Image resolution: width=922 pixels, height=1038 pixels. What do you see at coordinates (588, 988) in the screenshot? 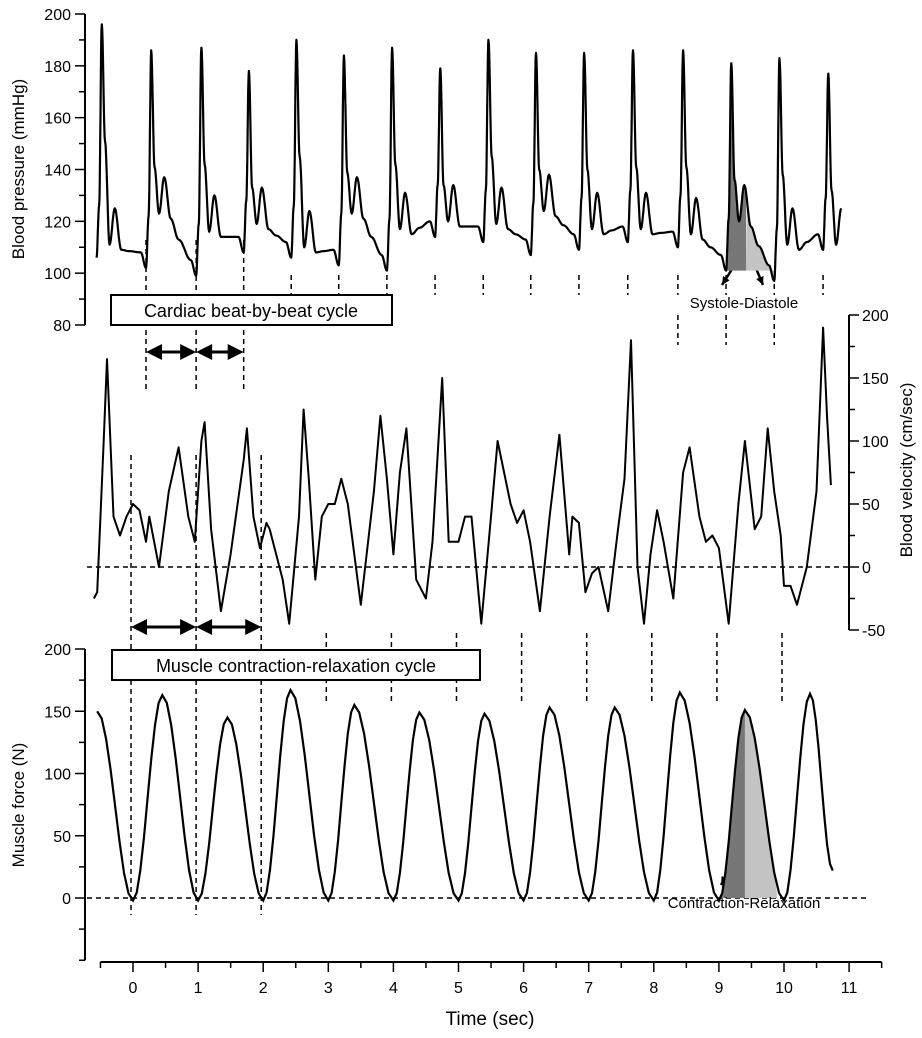
I see `x-tick-label: 7` at bounding box center [588, 988].